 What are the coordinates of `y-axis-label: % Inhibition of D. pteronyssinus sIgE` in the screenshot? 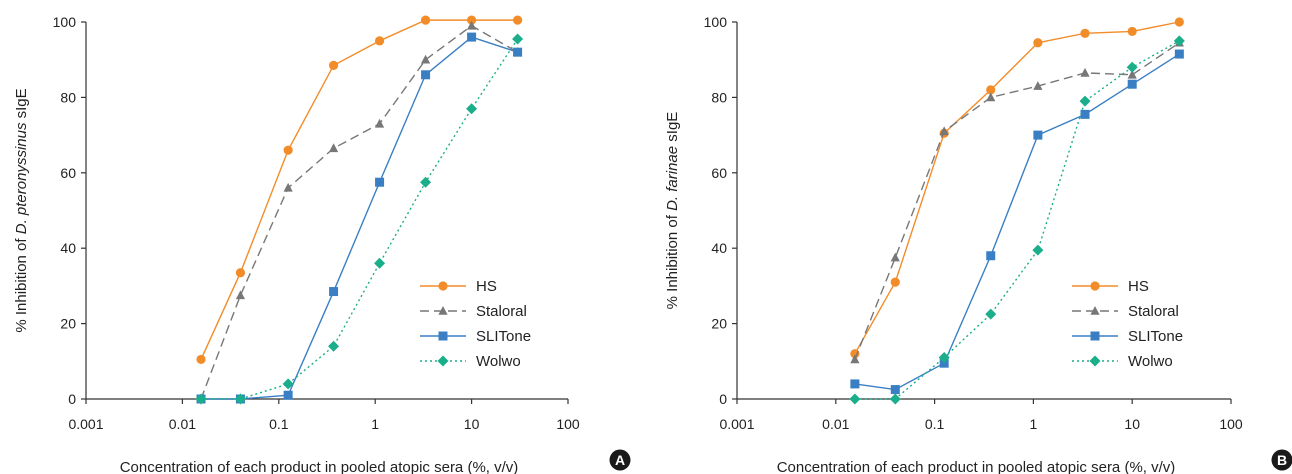 It's located at (21, 210).